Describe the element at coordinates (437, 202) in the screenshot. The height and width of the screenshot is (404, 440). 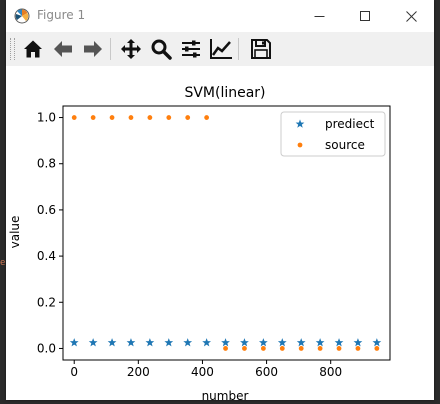
I see `right-editor-edge` at that location.